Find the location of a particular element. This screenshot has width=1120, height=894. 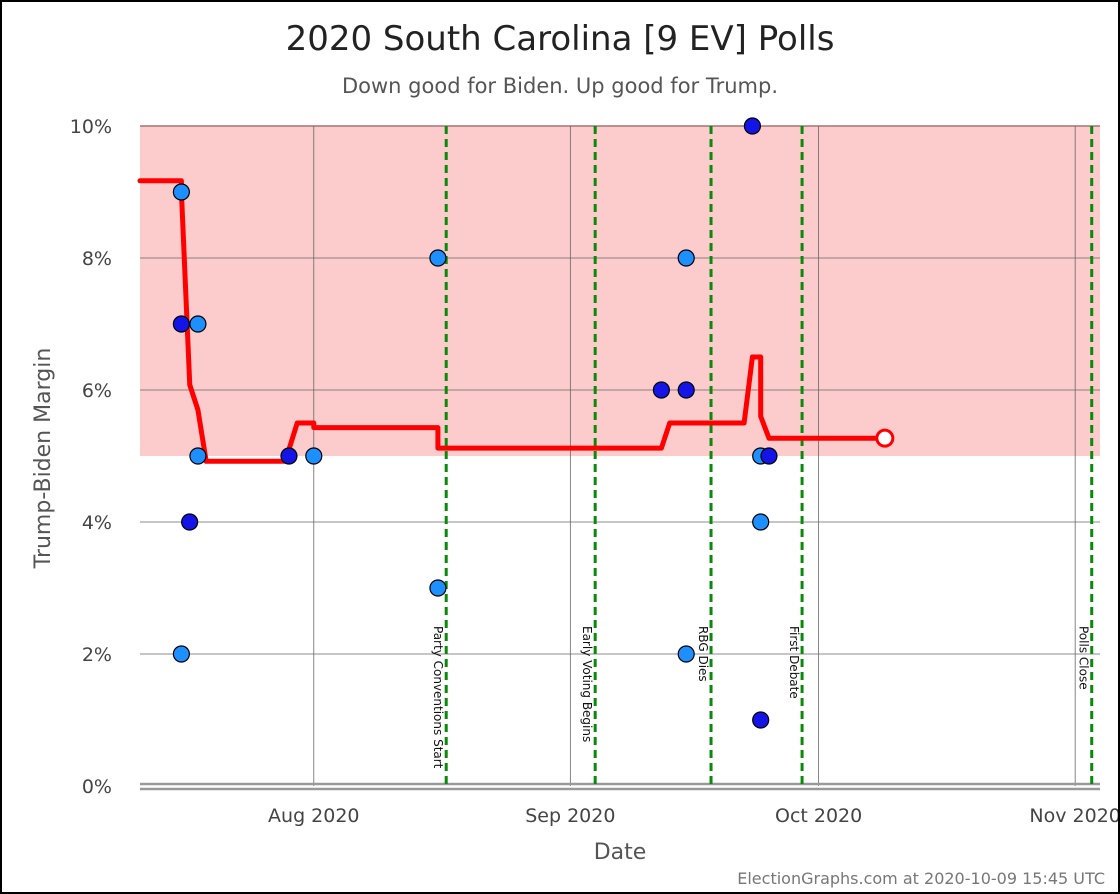

event-label: Early Voting Begins is located at coordinates (587, 684).